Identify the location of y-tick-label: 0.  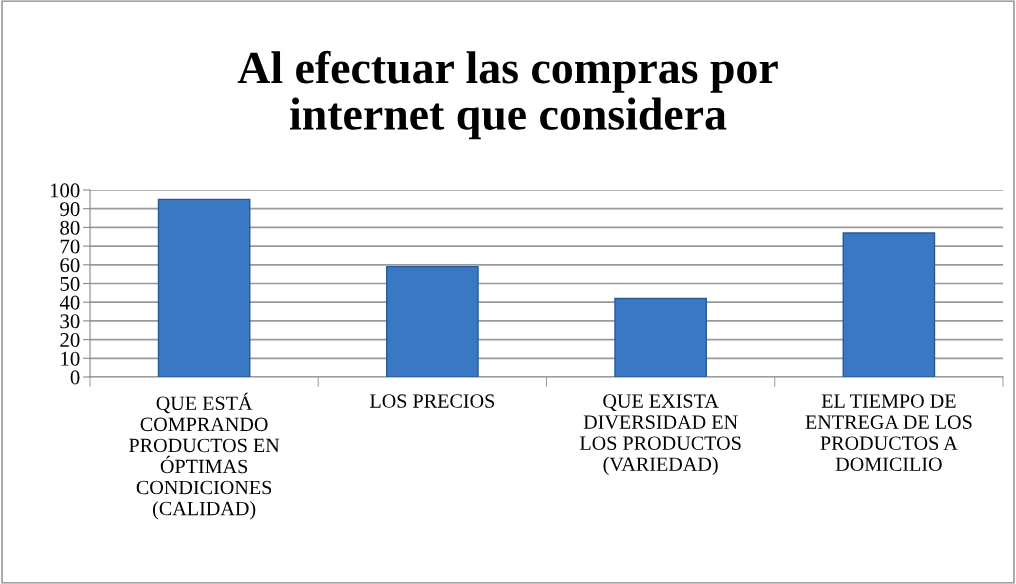
(75, 377).